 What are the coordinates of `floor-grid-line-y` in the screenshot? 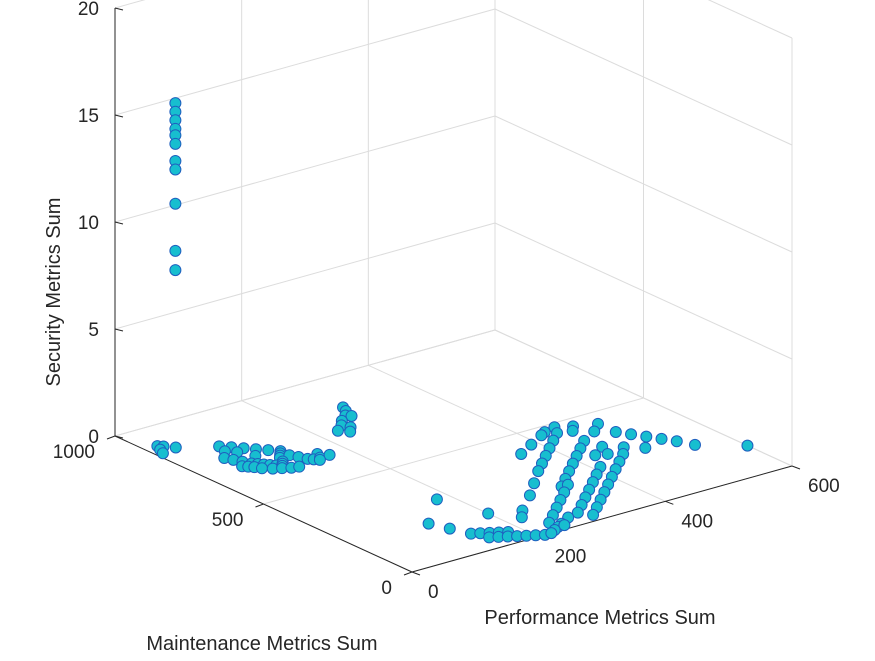 It's located at (453, 451).